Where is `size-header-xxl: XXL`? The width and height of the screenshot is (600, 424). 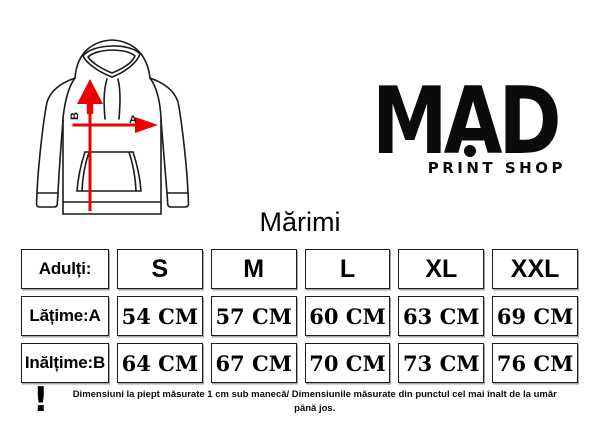
size-header-xxl: XXL is located at coordinates (535, 269).